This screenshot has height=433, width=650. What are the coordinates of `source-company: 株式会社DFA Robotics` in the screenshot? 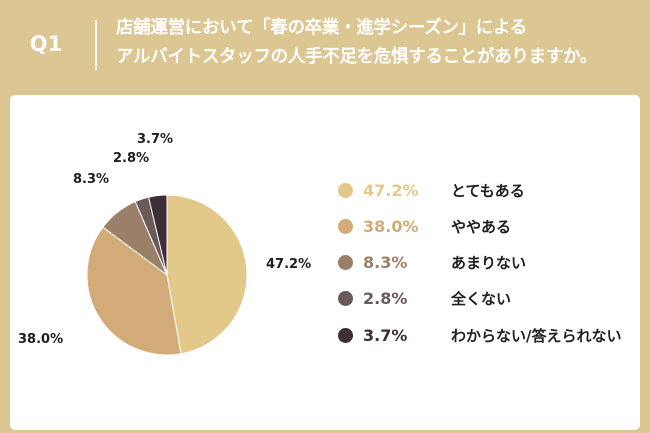 It's located at (589, 387).